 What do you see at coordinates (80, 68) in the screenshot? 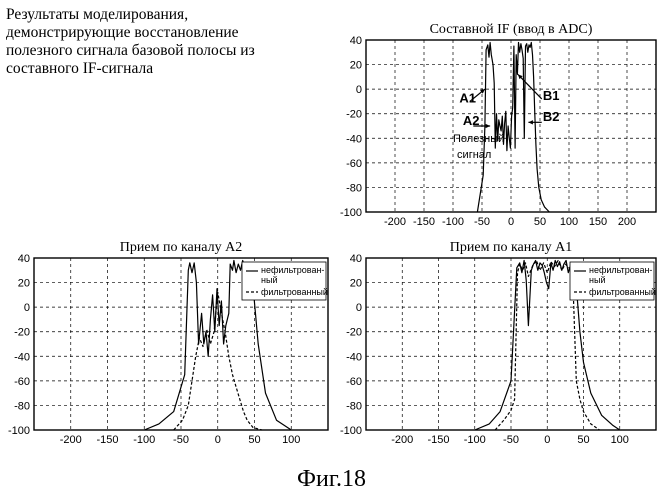
I see `caption-line: составного IF-сигнала` at bounding box center [80, 68].